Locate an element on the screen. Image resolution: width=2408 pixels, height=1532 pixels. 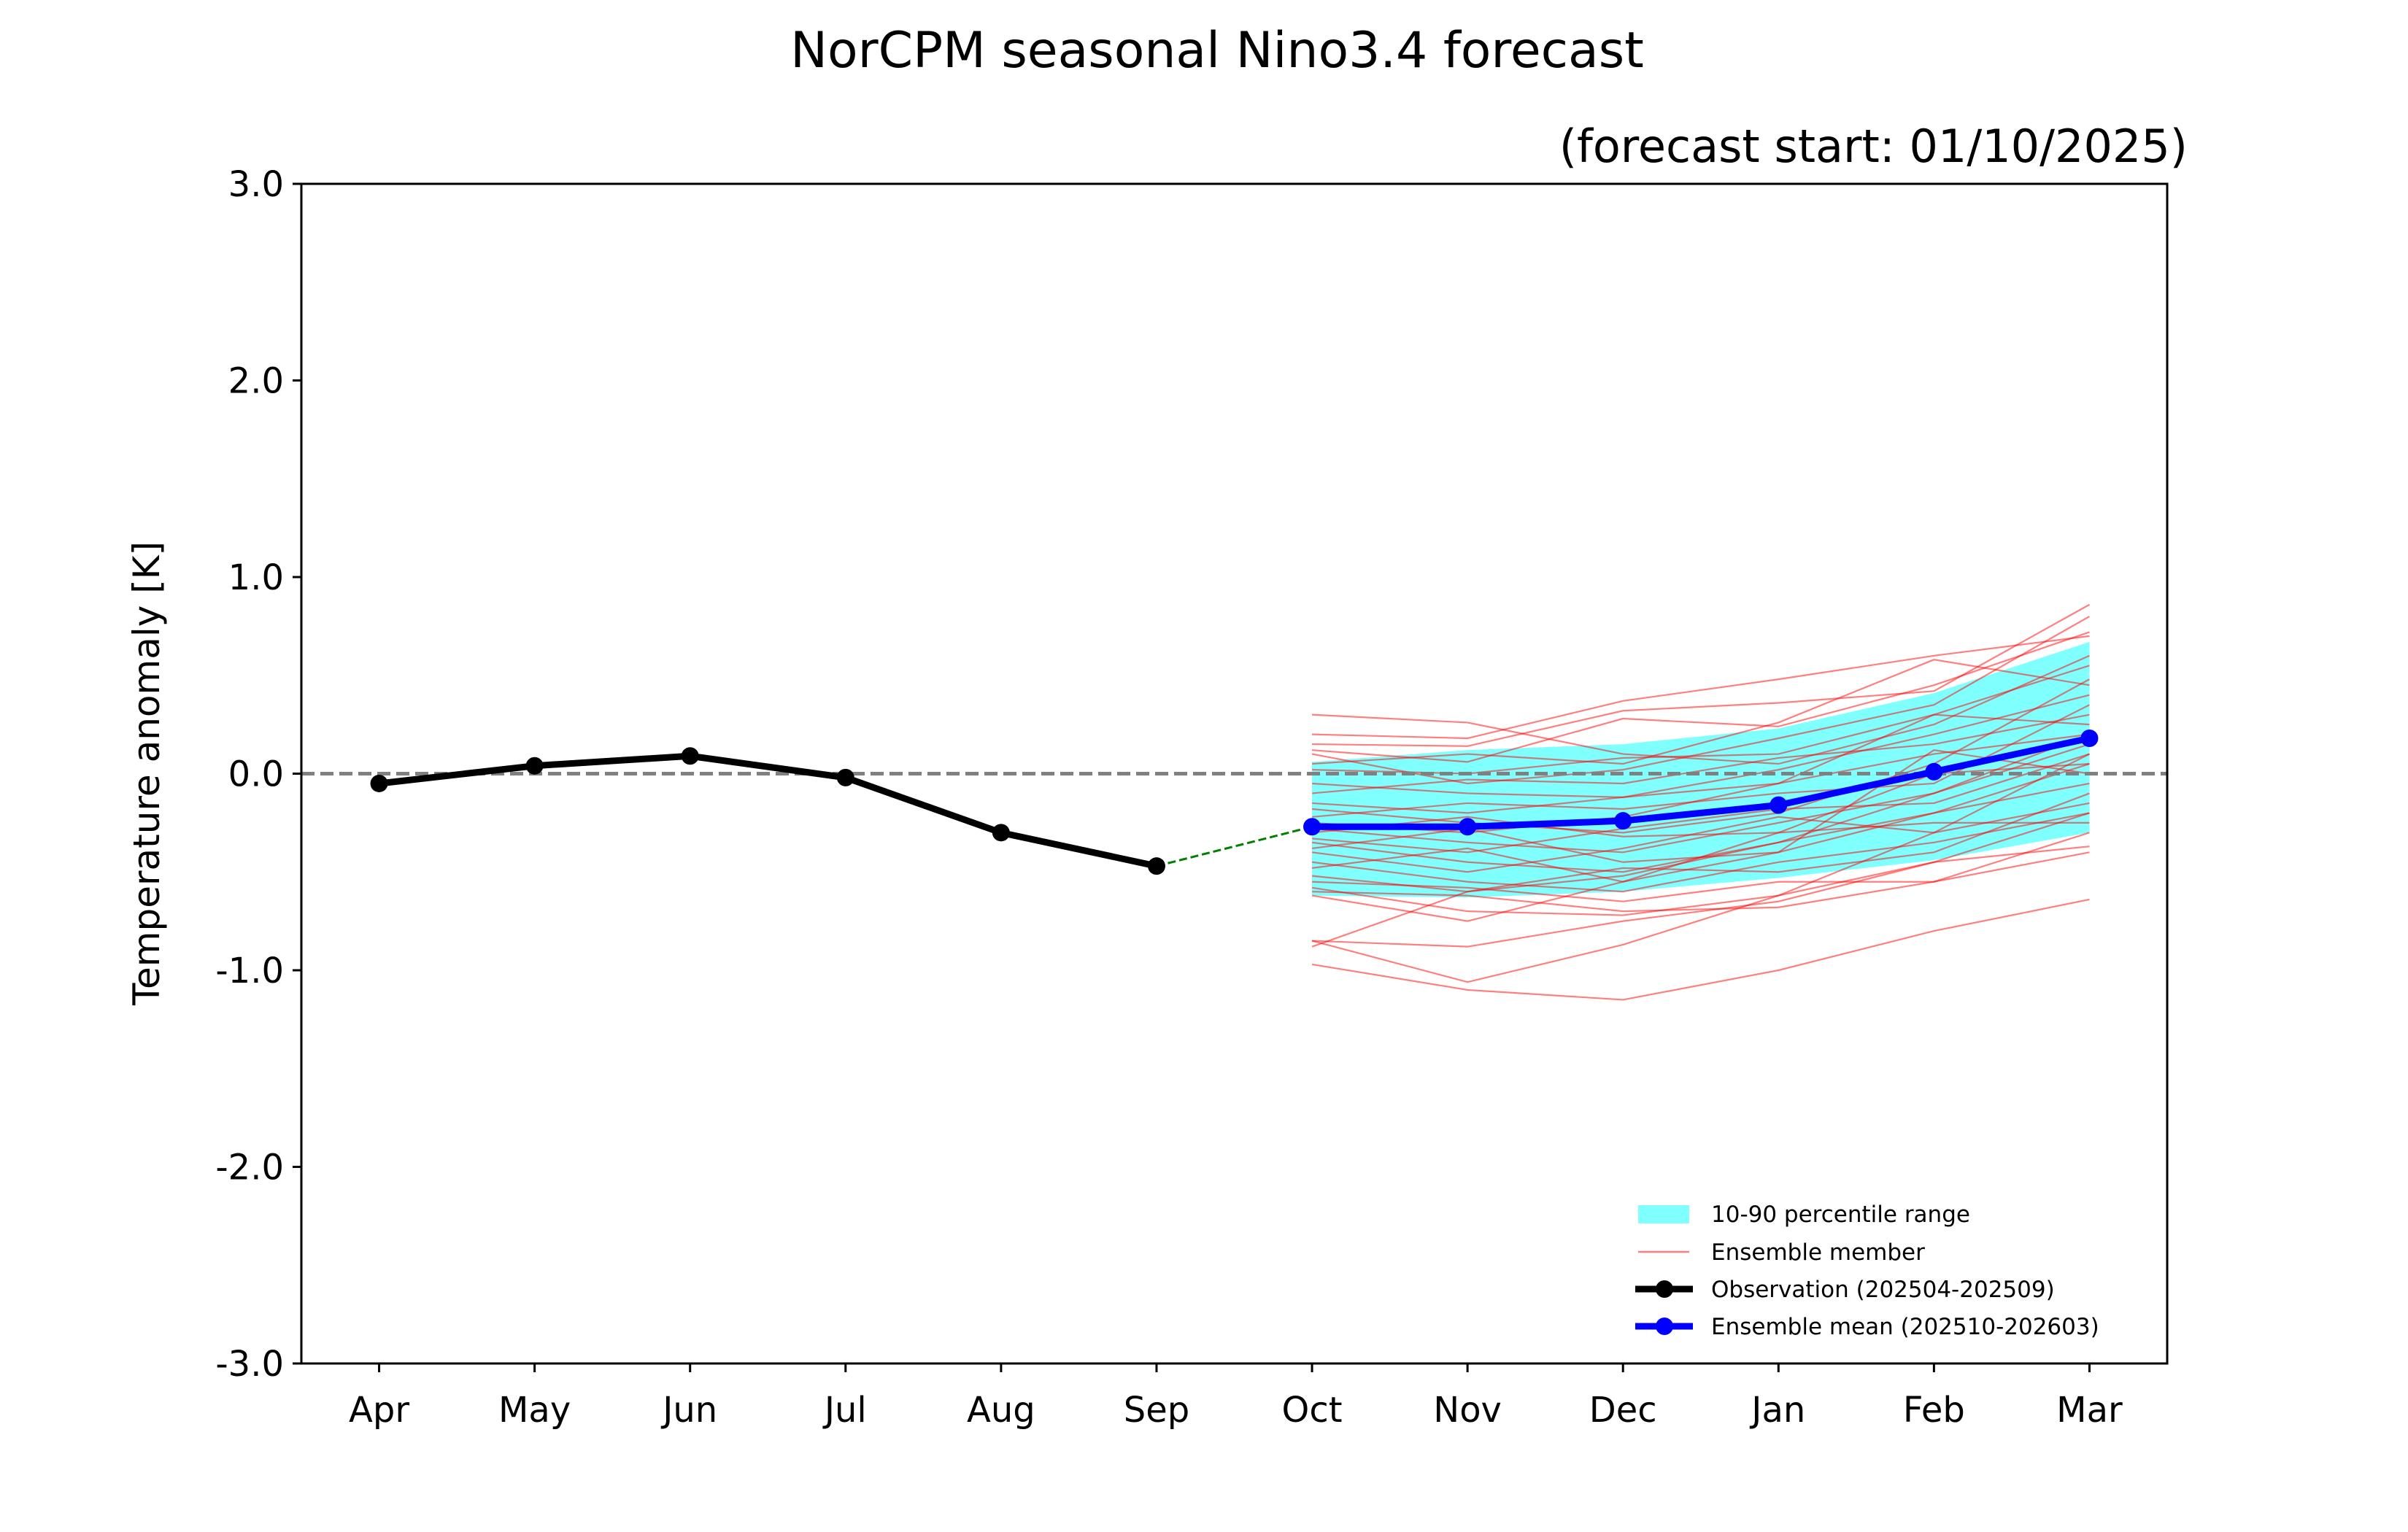
legend-label: Ensemble mean (202510-202603) is located at coordinates (1905, 1327).